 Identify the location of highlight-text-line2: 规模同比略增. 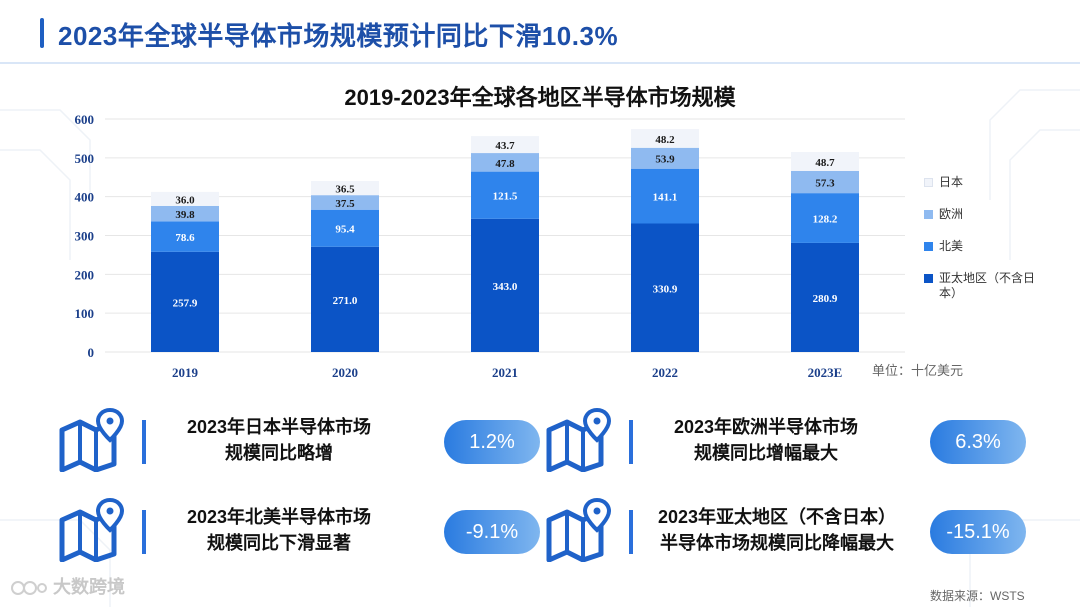
(279, 453).